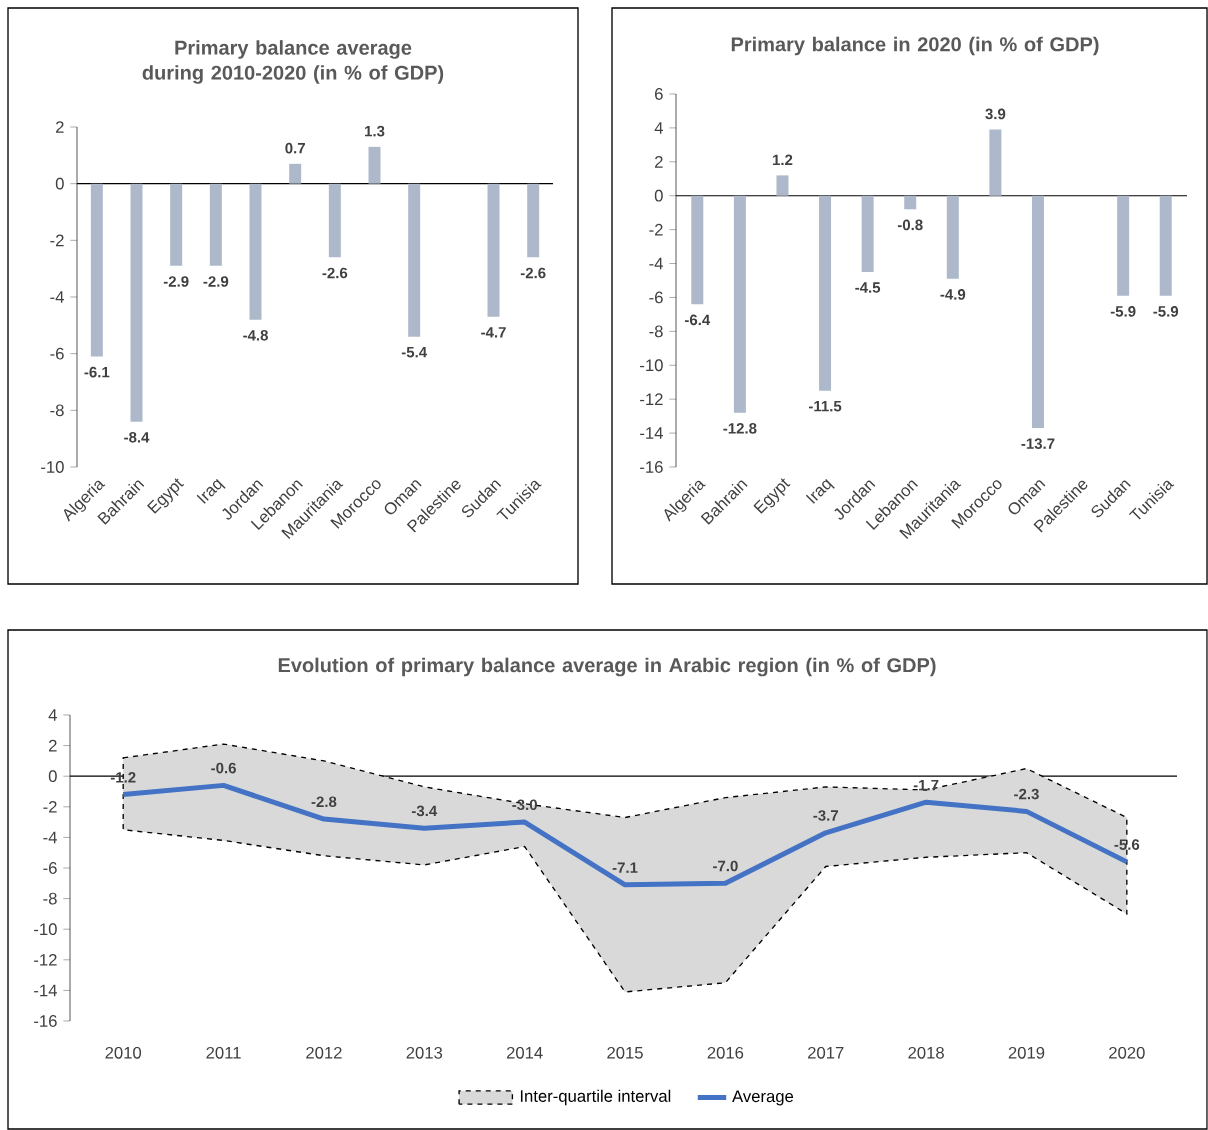 This screenshot has height=1130, width=1208. I want to click on data-label: -3.7, so click(826, 815).